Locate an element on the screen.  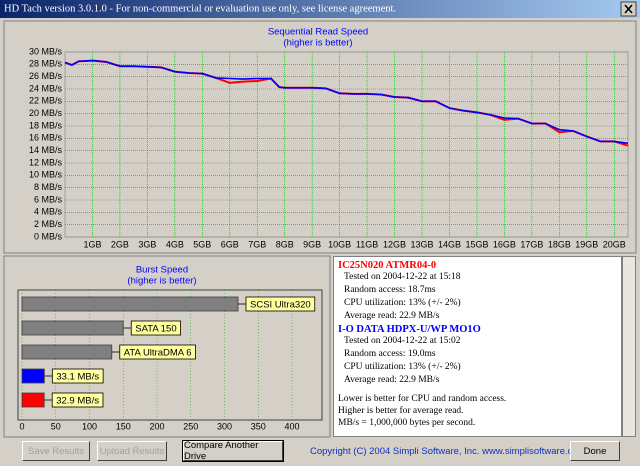
compare-button: Compare Another Drive is located at coordinates (233, 451).